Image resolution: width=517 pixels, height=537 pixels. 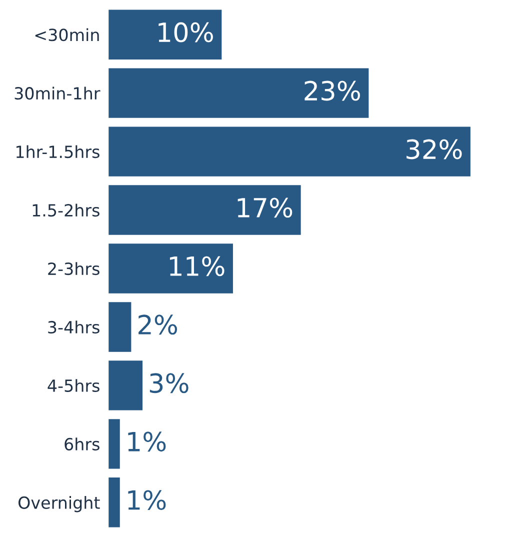 What do you see at coordinates (74, 269) in the screenshot?
I see `y-tick-label: 2-3hrs` at bounding box center [74, 269].